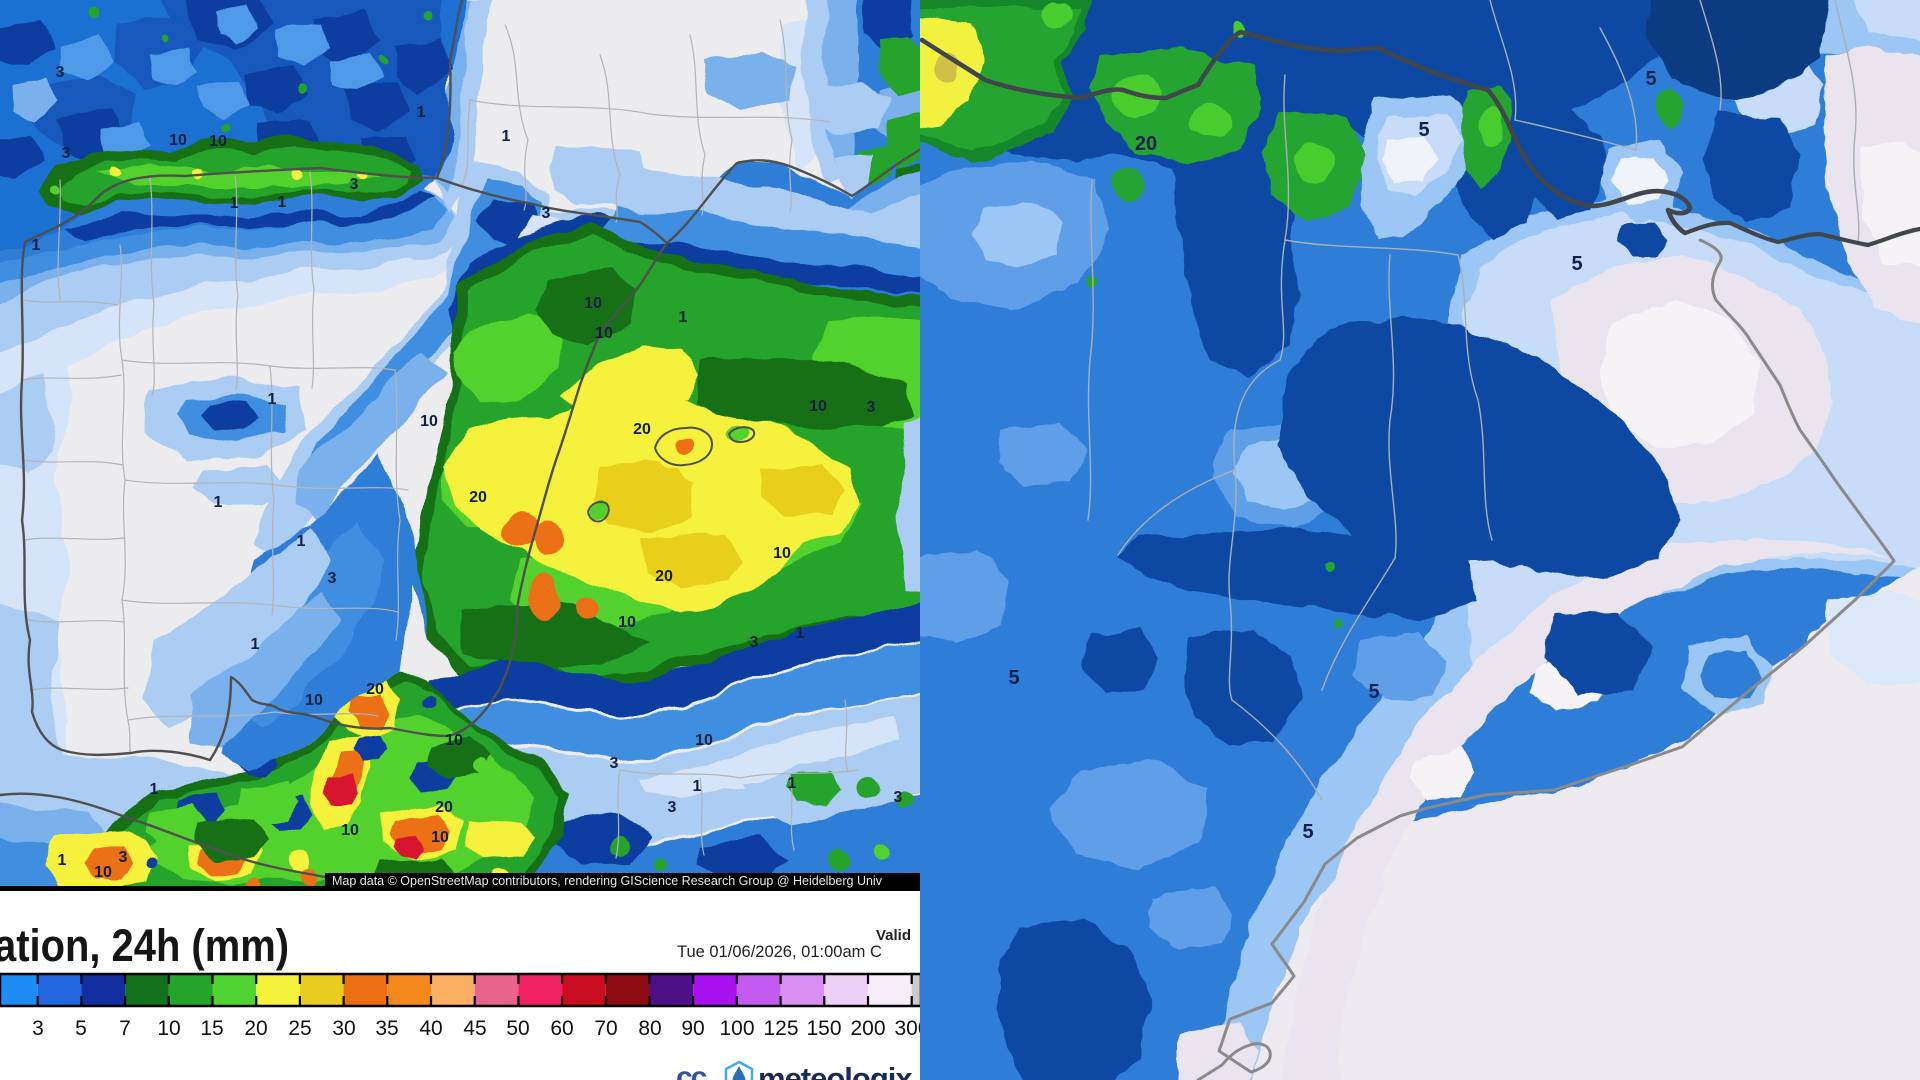  I want to click on svg-text: 7, so click(125, 1028).